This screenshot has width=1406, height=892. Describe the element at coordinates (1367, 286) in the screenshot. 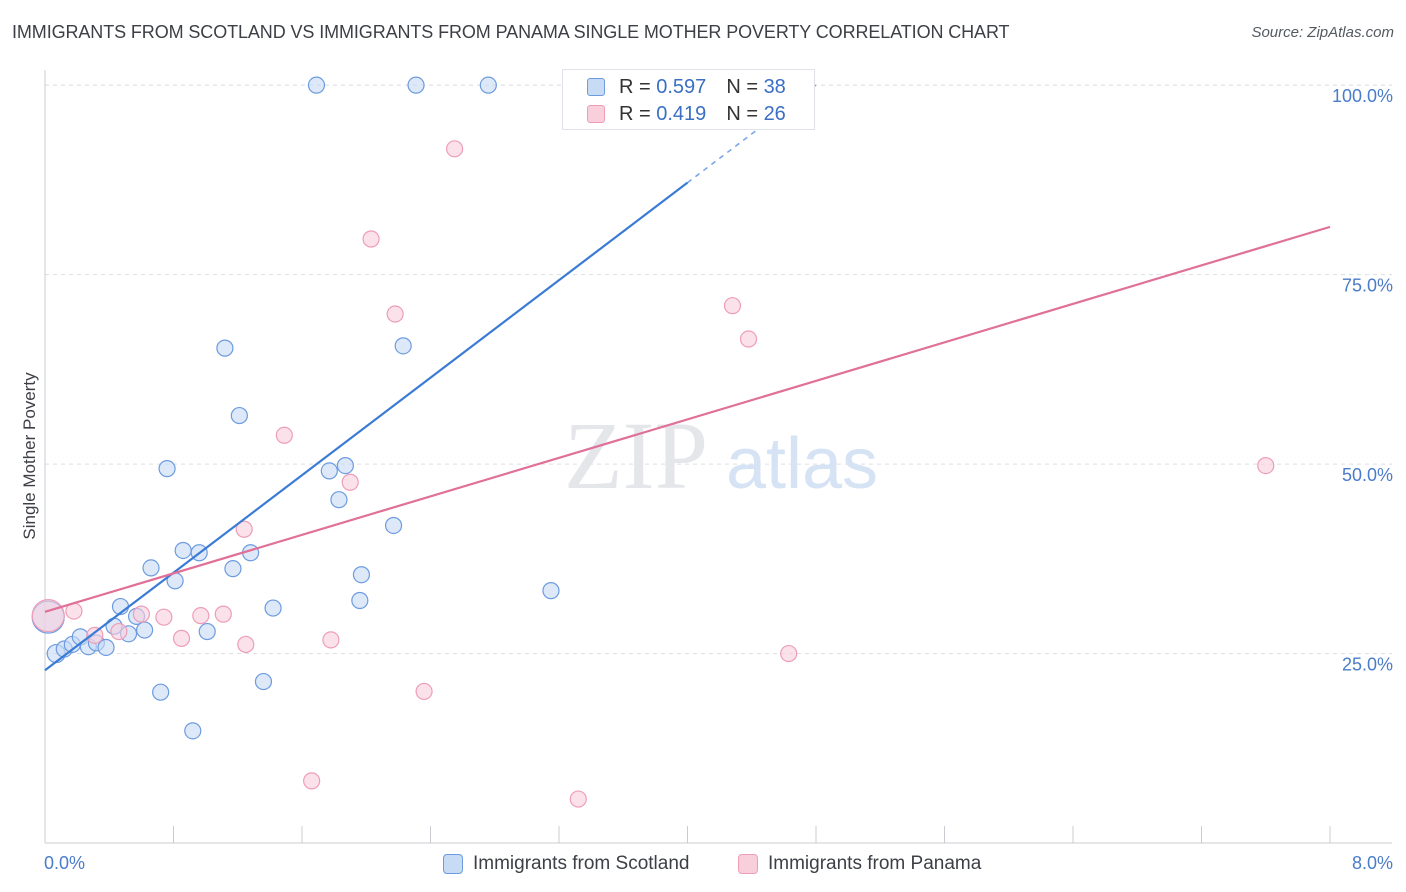

I see `y-tick-label: 75.0%` at that location.